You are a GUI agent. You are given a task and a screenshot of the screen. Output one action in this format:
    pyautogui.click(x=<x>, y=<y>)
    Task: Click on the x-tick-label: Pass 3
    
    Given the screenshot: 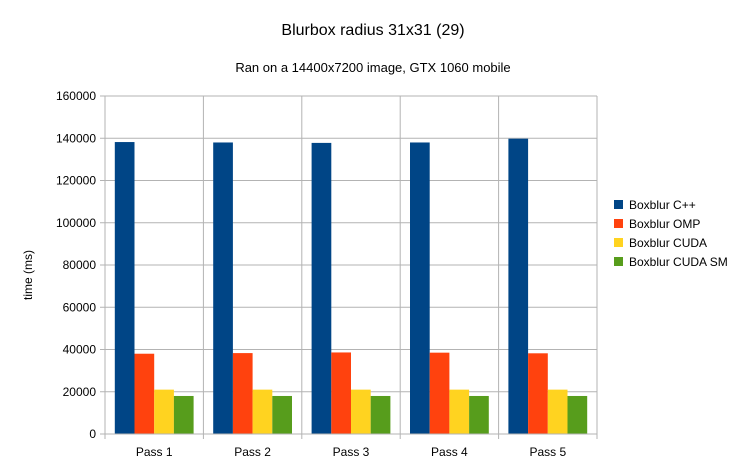 What is the action you would take?
    pyautogui.click(x=351, y=452)
    